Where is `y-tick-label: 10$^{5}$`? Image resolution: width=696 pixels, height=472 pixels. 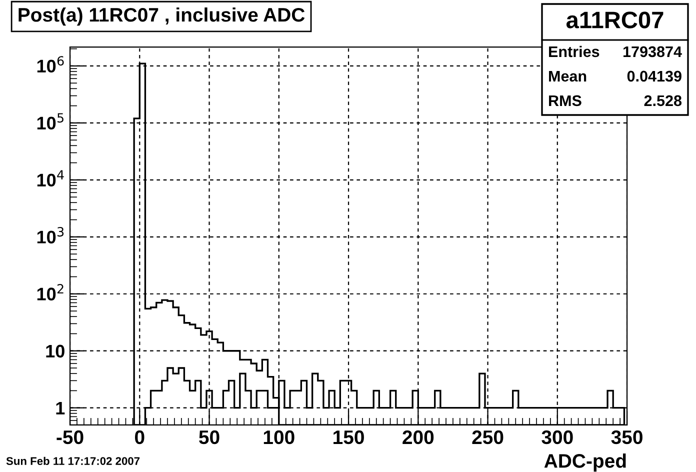
y-tick-label: 10$^{5}$ is located at coordinates (50, 121).